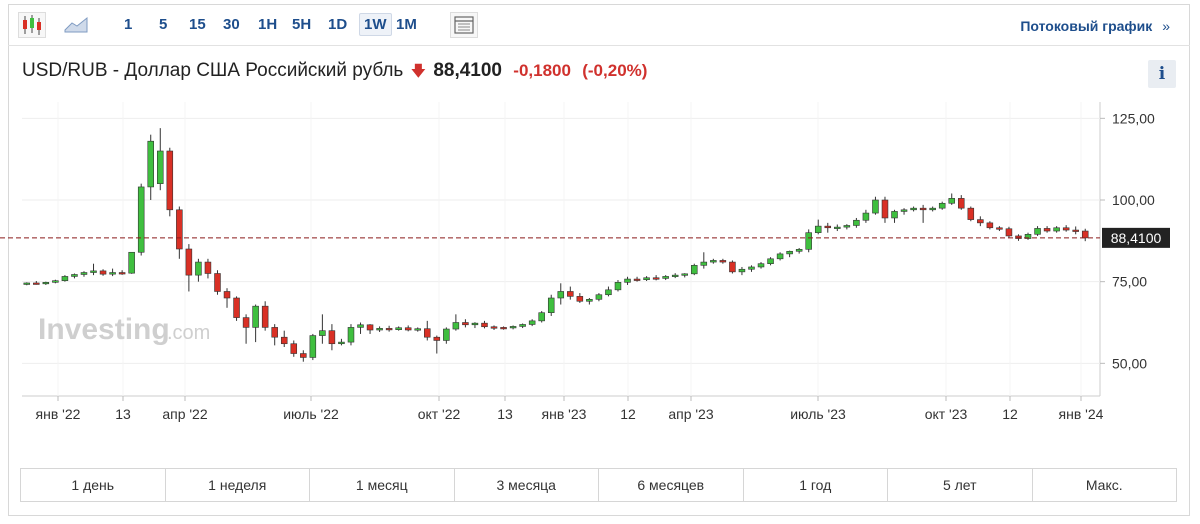 The image size is (1200, 524). What do you see at coordinates (406, 24) in the screenshot?
I see `timeframe-1mo: 1M` at bounding box center [406, 24].